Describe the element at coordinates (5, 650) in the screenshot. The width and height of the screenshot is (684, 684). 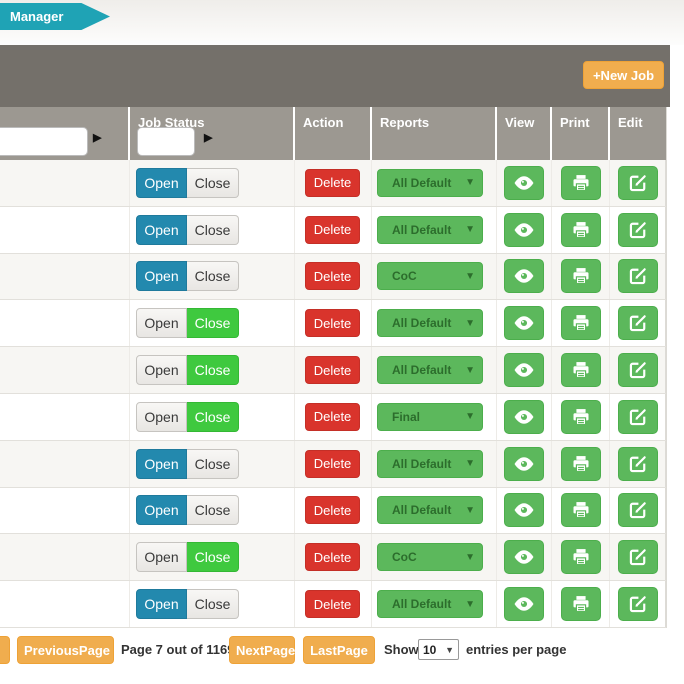
I see `first-page-button: FirstPage` at that location.